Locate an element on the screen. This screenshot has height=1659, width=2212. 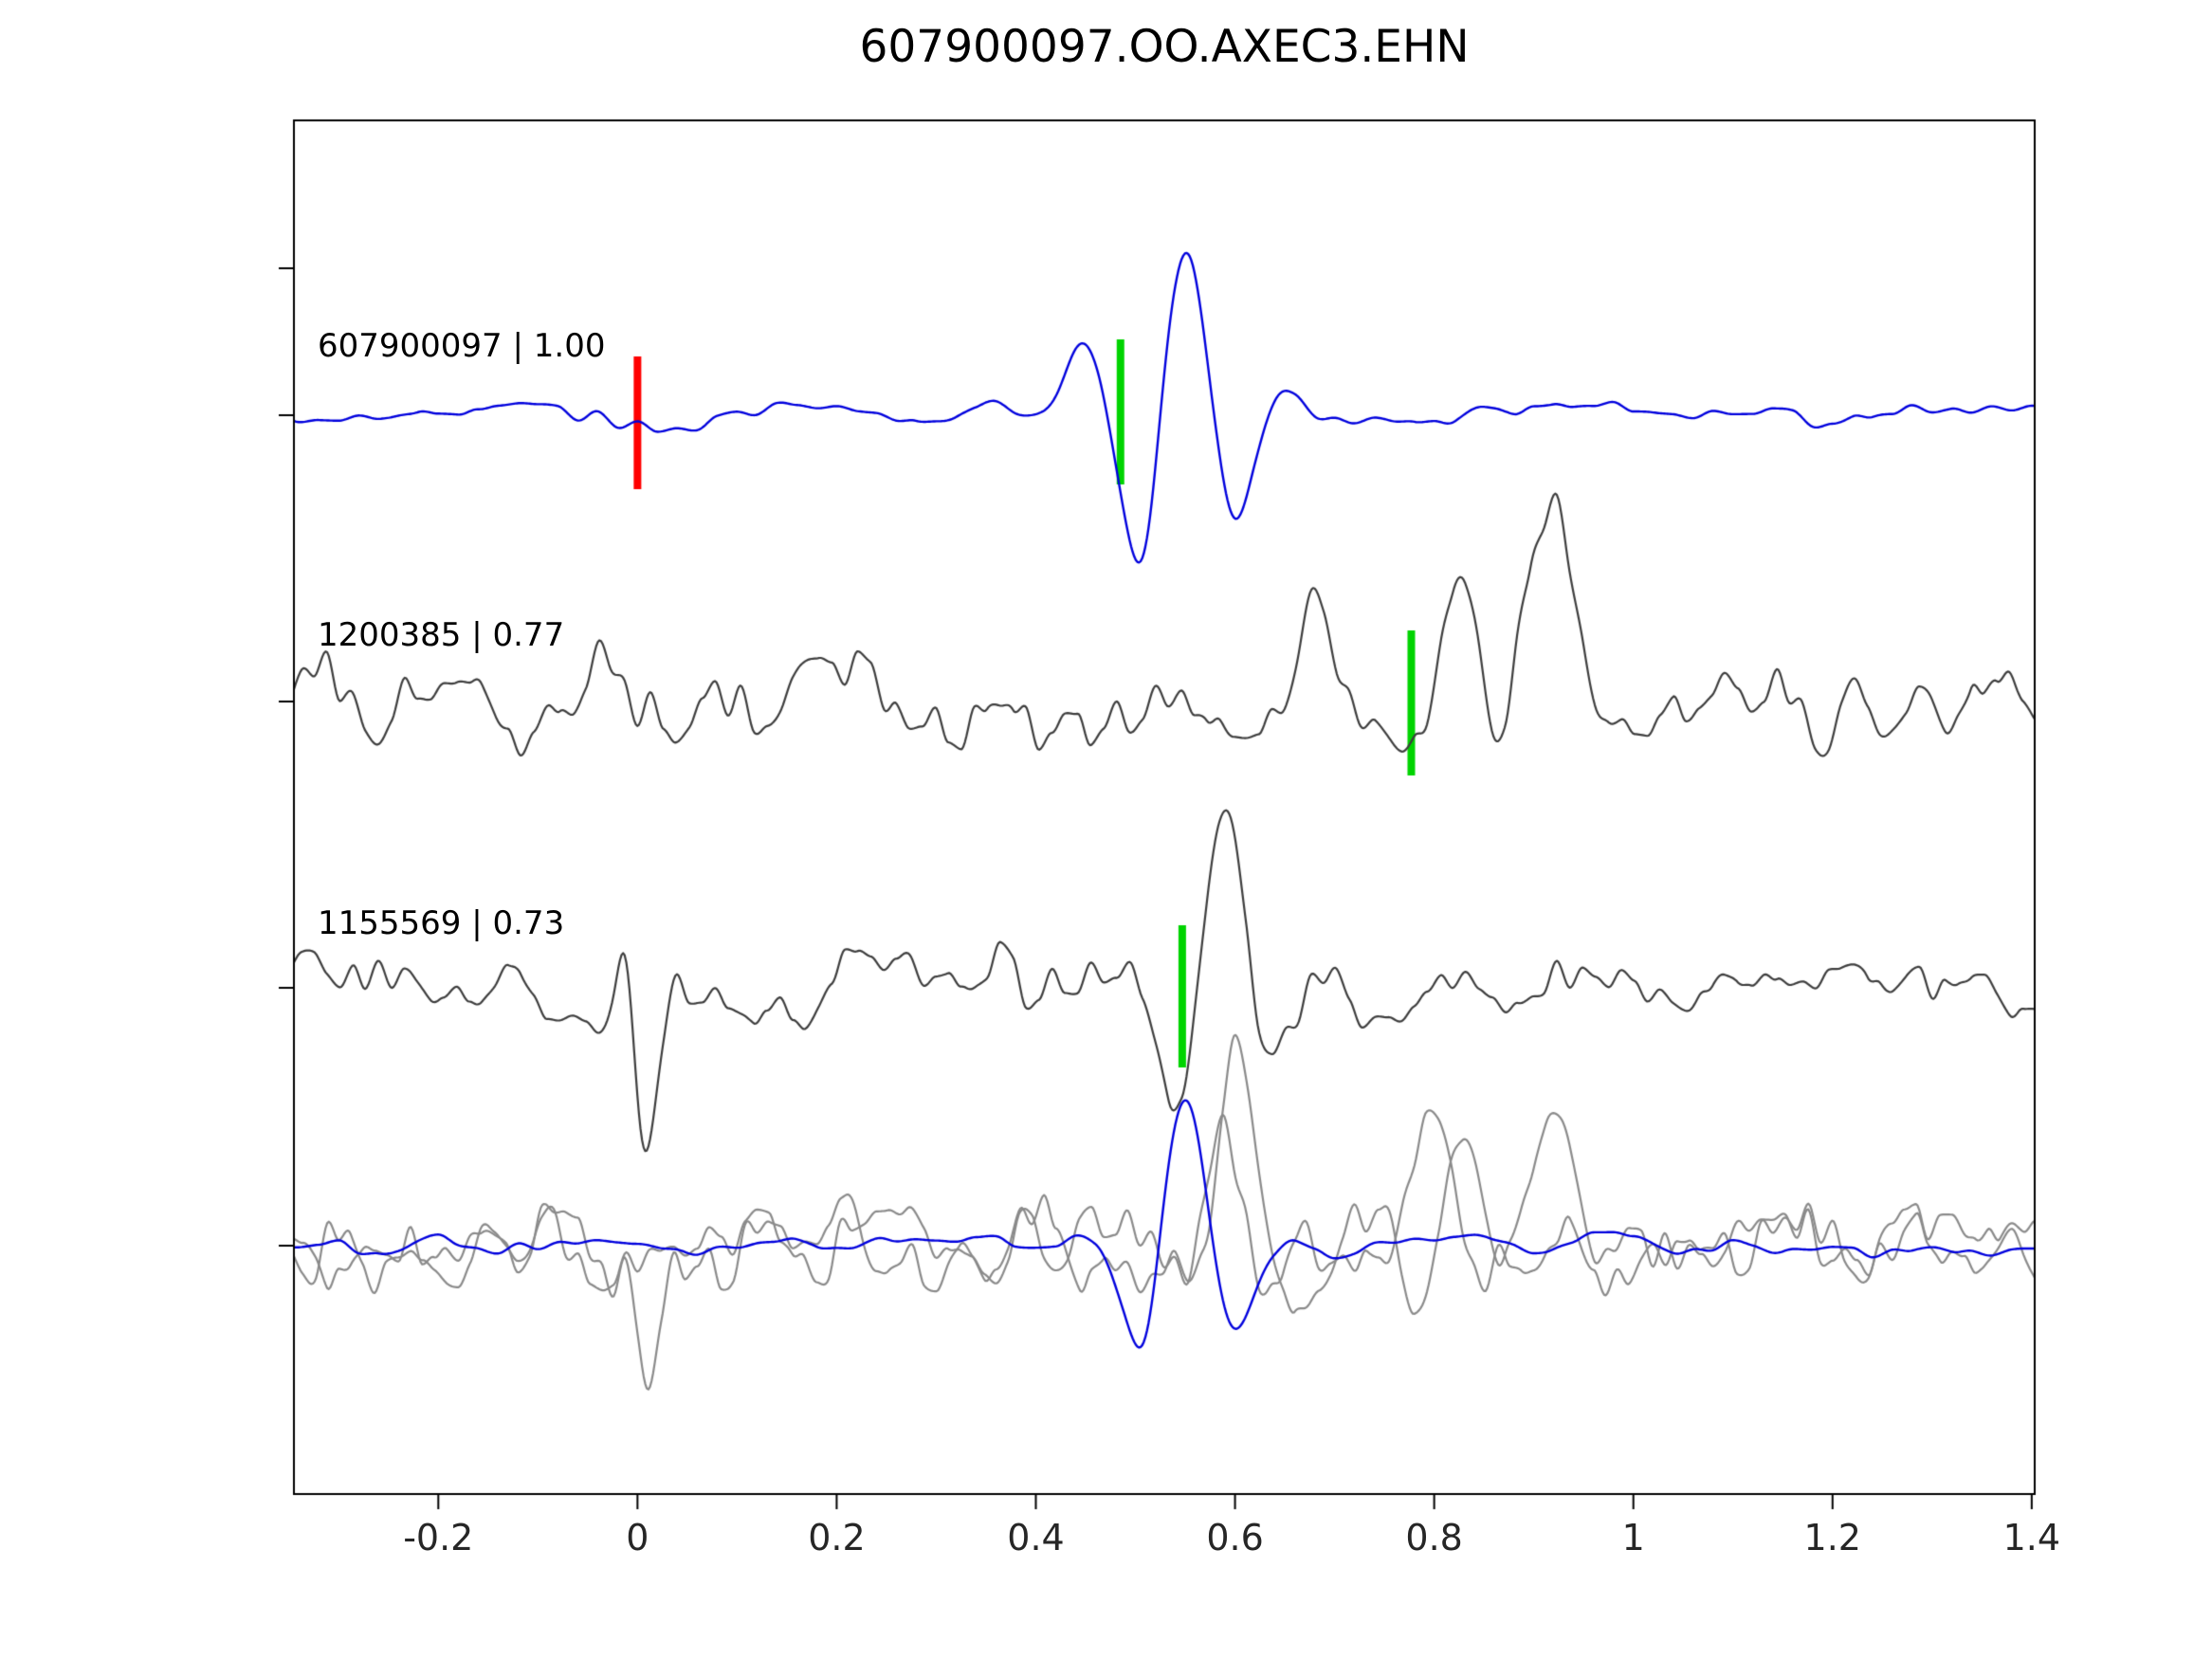
x-tick-label: 0.4 is located at coordinates (1036, 1538).